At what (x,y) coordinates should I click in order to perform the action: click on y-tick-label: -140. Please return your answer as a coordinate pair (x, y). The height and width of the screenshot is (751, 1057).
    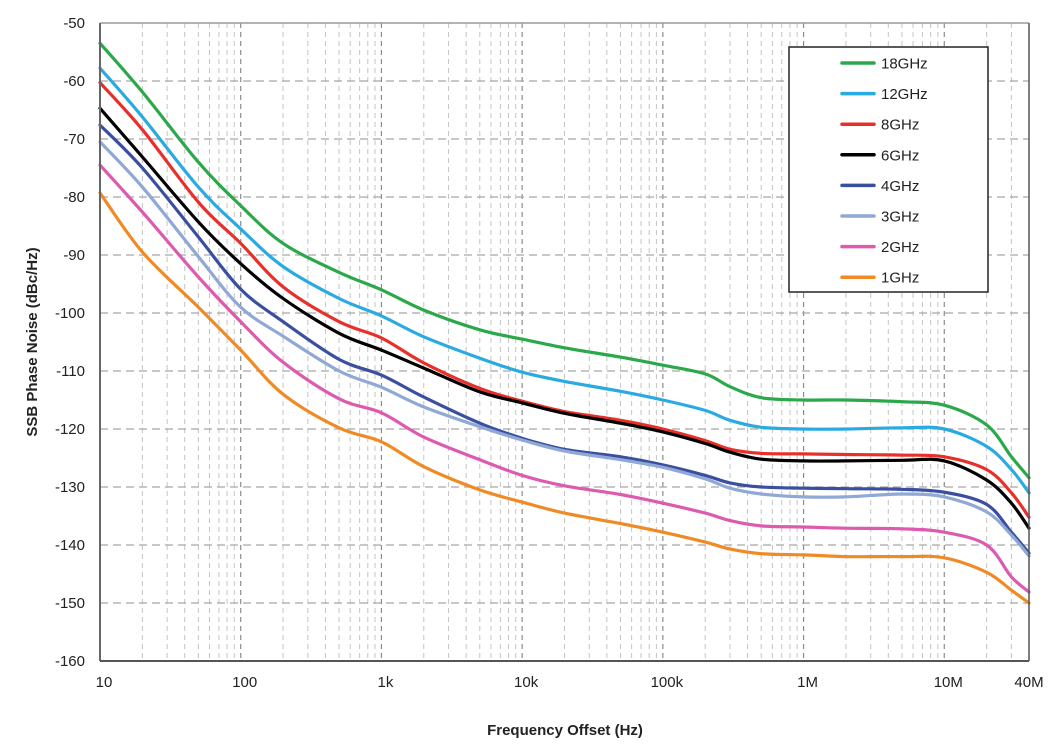
    Looking at the image, I should click on (70, 545).